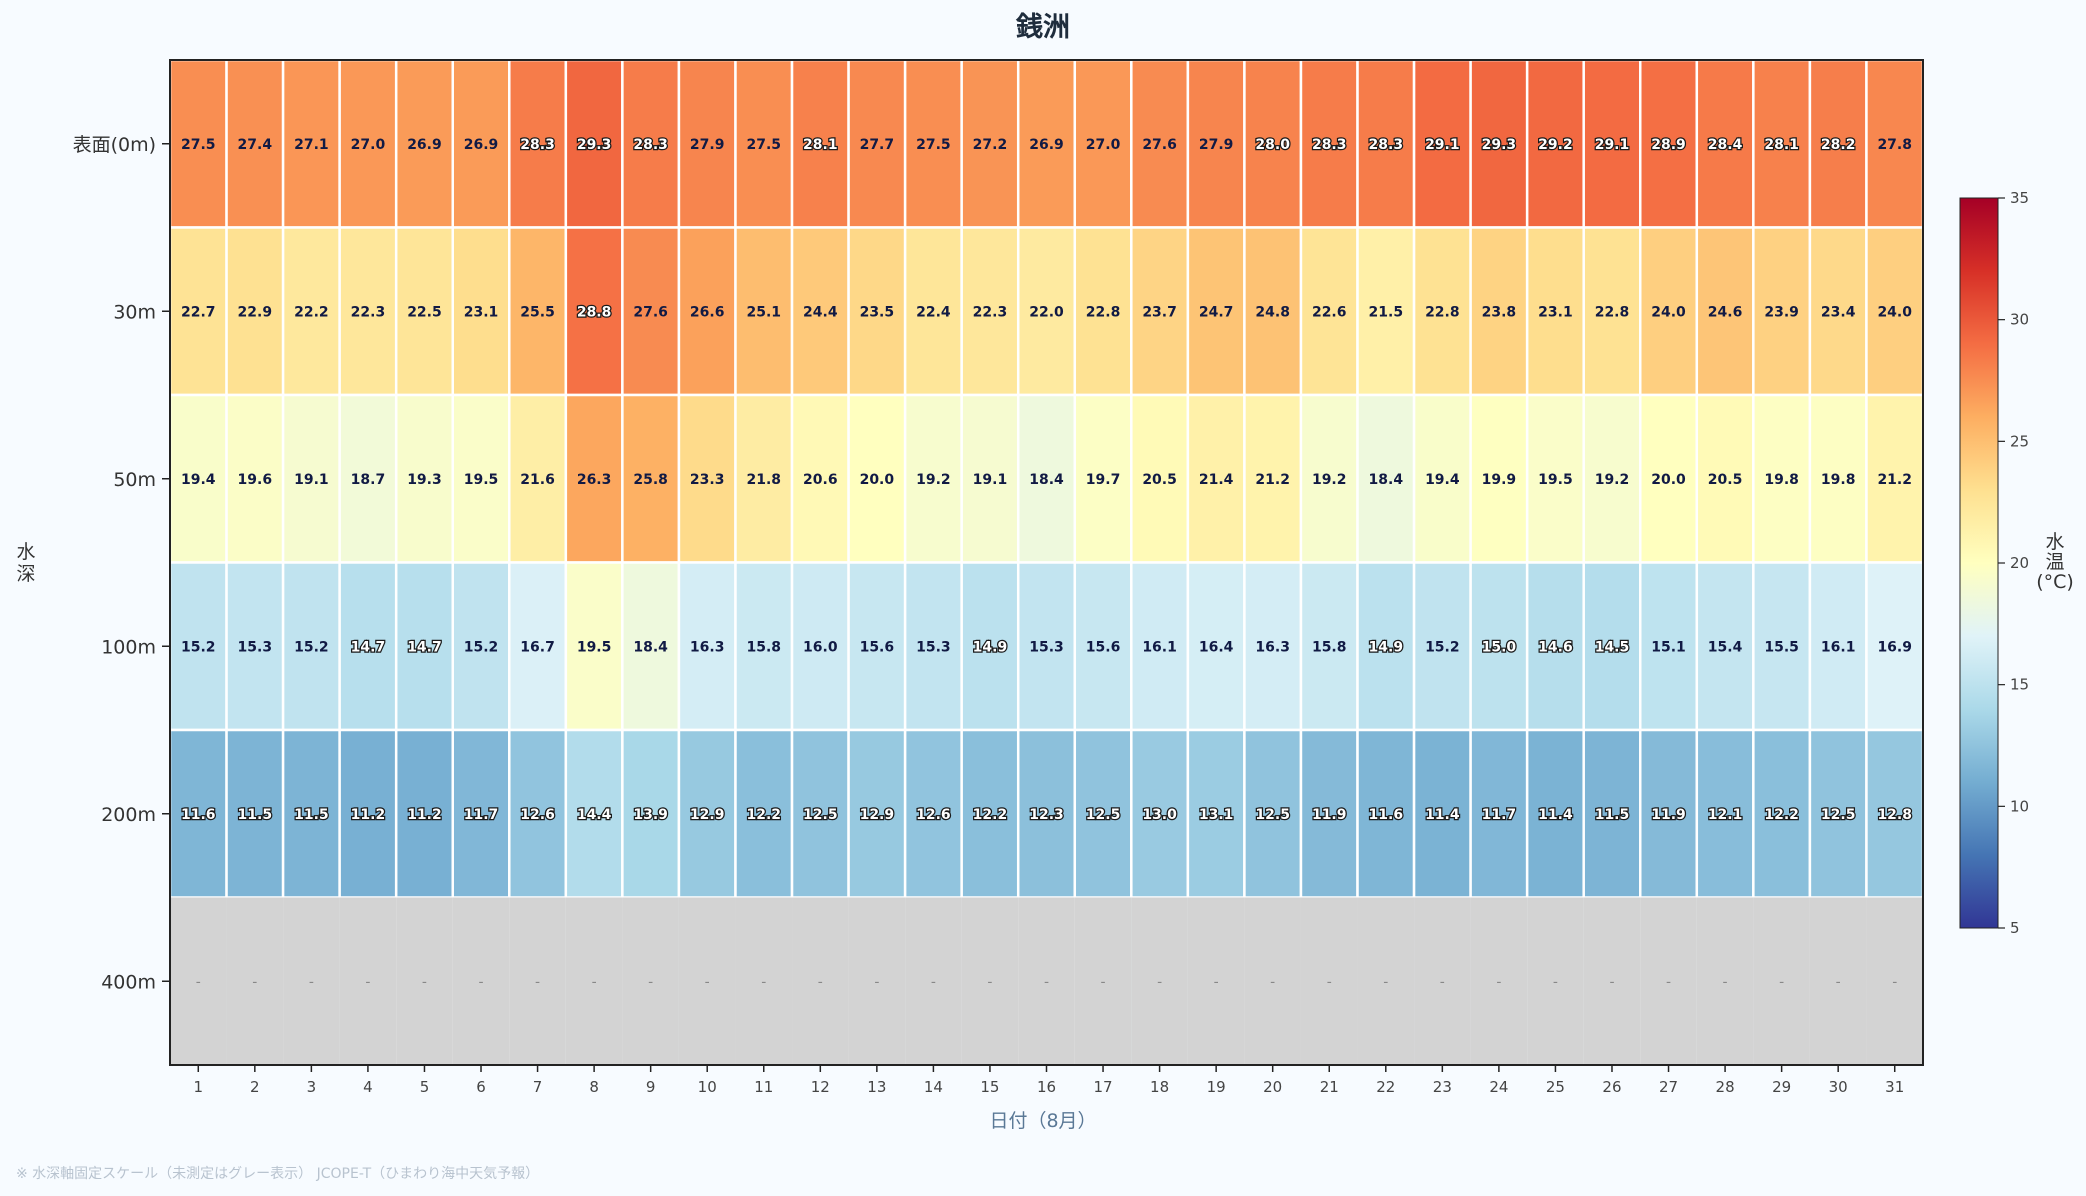  What do you see at coordinates (650, 647) in the screenshot?
I see `cell-value-label: 18.4` at bounding box center [650, 647].